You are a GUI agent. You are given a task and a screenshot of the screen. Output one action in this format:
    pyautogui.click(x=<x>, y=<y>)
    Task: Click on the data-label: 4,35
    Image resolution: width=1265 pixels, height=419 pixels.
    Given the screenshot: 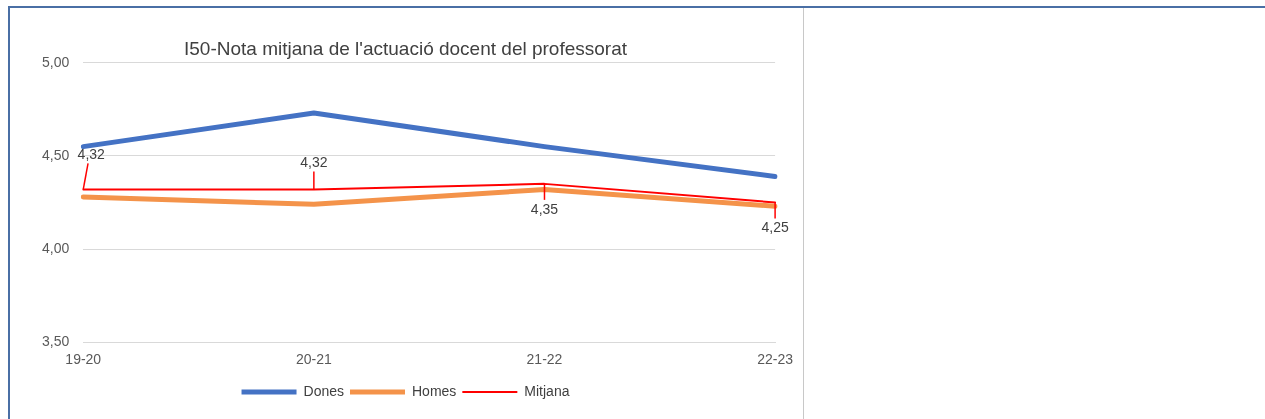 What is the action you would take?
    pyautogui.click(x=544, y=208)
    